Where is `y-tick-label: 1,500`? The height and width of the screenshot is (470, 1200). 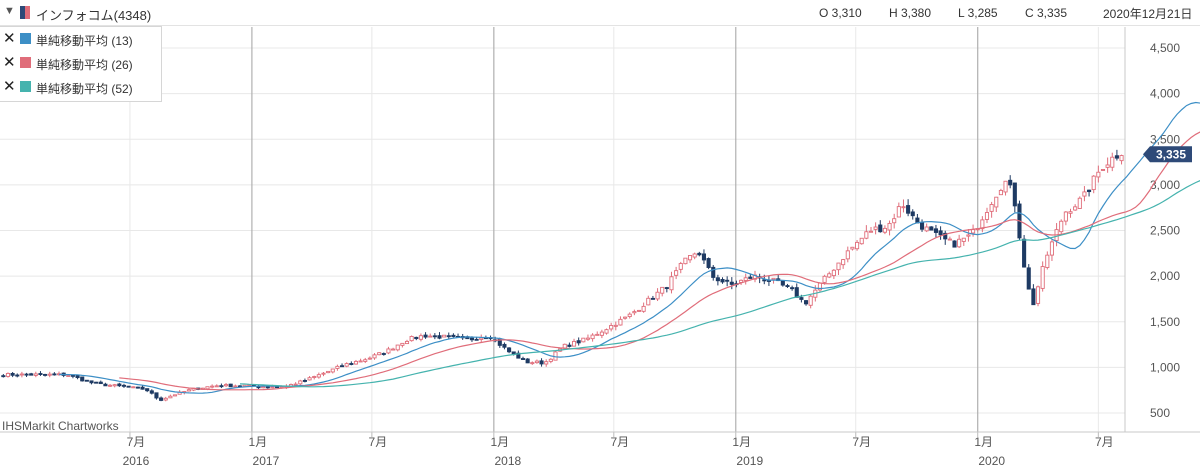 y-tick-label: 1,500 is located at coordinates (1165, 322).